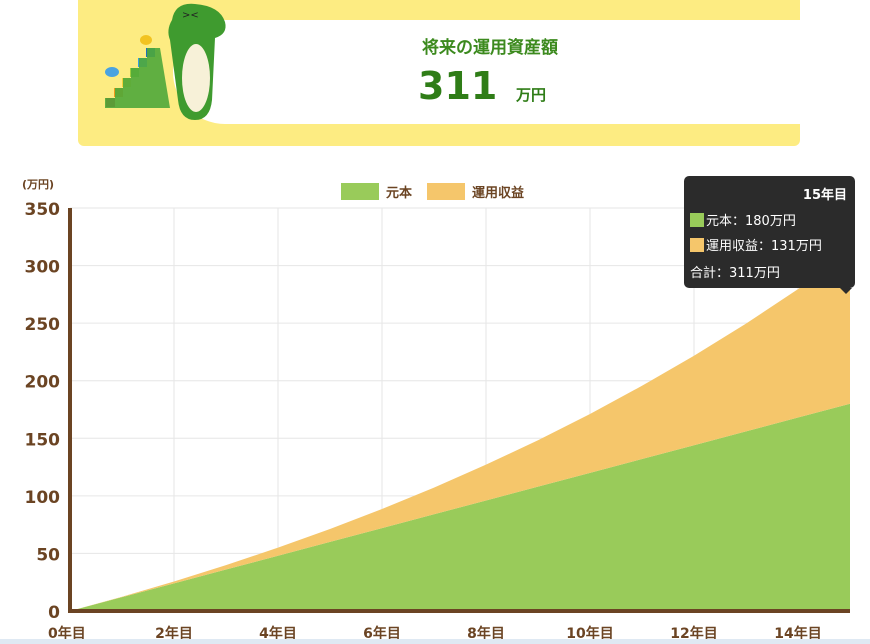 The height and width of the screenshot is (644, 870). What do you see at coordinates (165, 61) in the screenshot?
I see `crocodile-mascot-icon: ><` at bounding box center [165, 61].